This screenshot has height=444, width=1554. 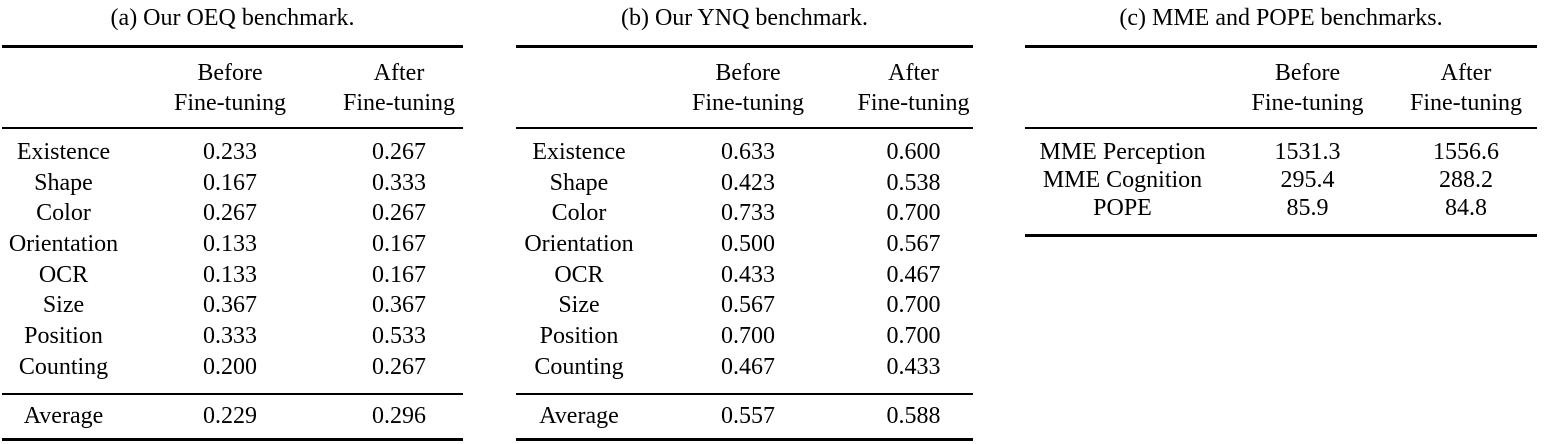 I want to click on table-row: Color 0.267 0.267, so click(x=232, y=213).